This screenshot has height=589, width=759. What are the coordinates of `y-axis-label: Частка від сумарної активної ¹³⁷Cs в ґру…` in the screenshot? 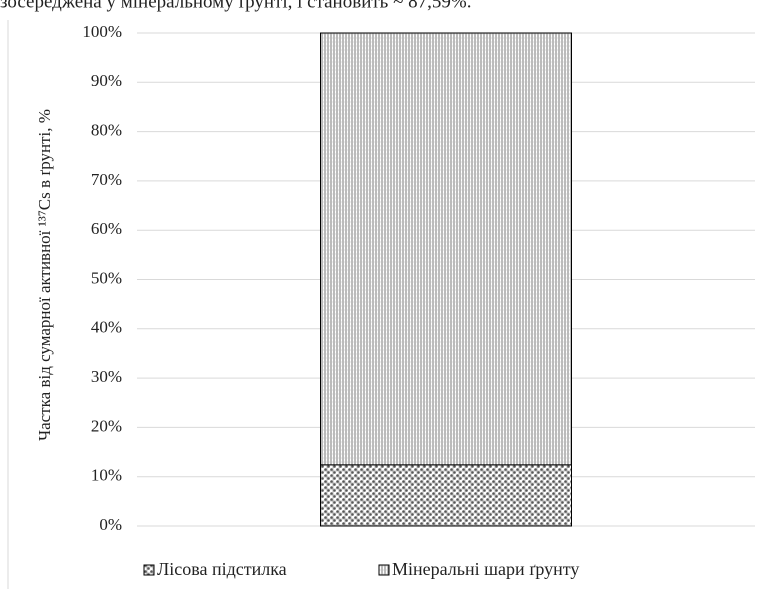 It's located at (44, 275).